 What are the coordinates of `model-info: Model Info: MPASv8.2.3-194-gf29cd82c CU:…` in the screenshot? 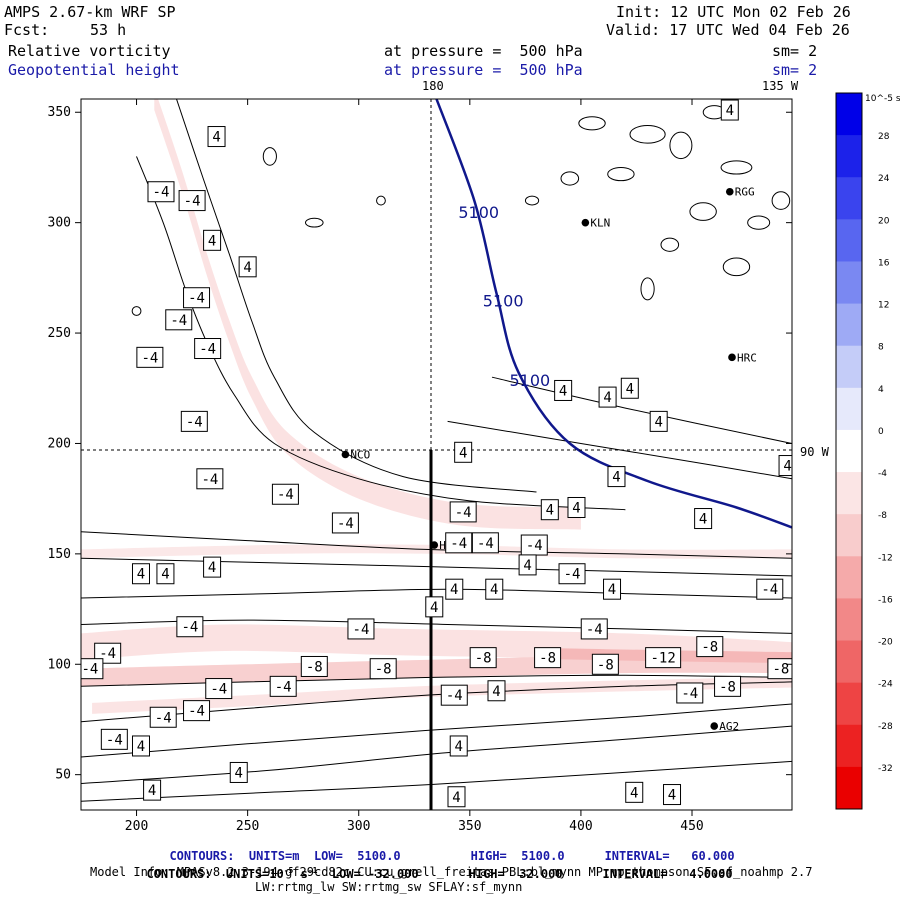 It's located at (451, 872).